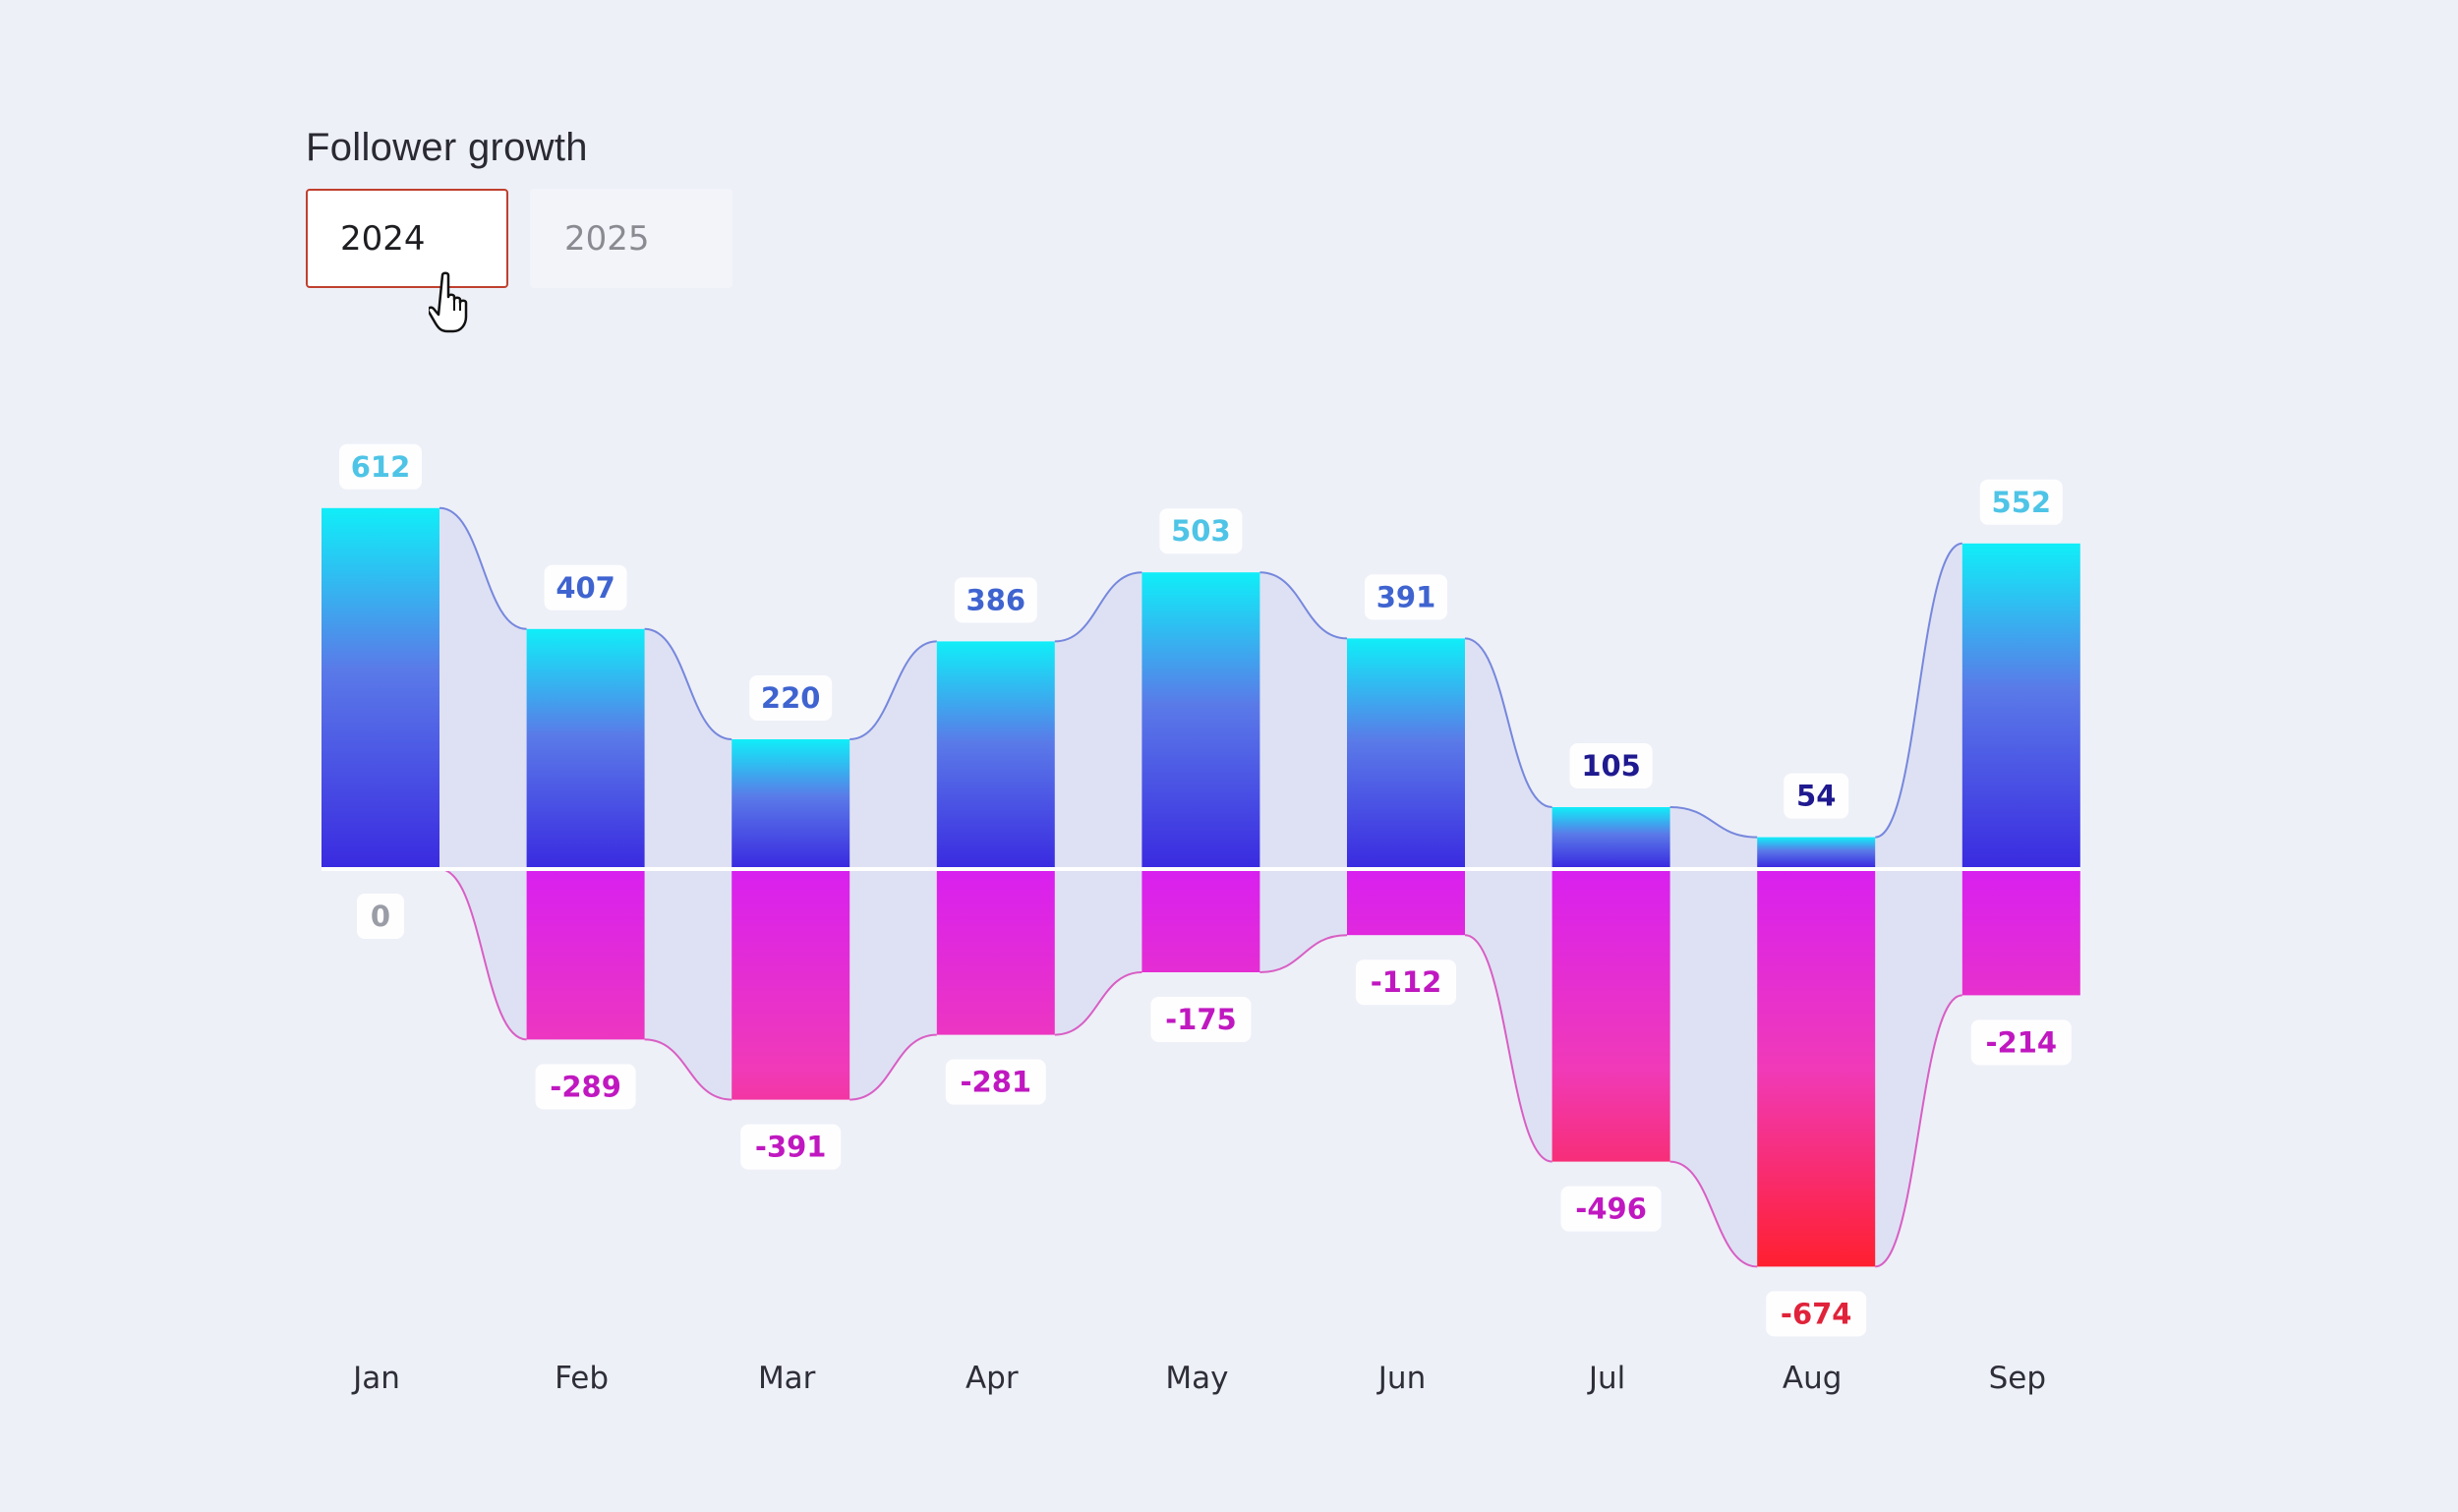 This screenshot has width=2458, height=1512. I want to click on value-text: 552, so click(2022, 502).